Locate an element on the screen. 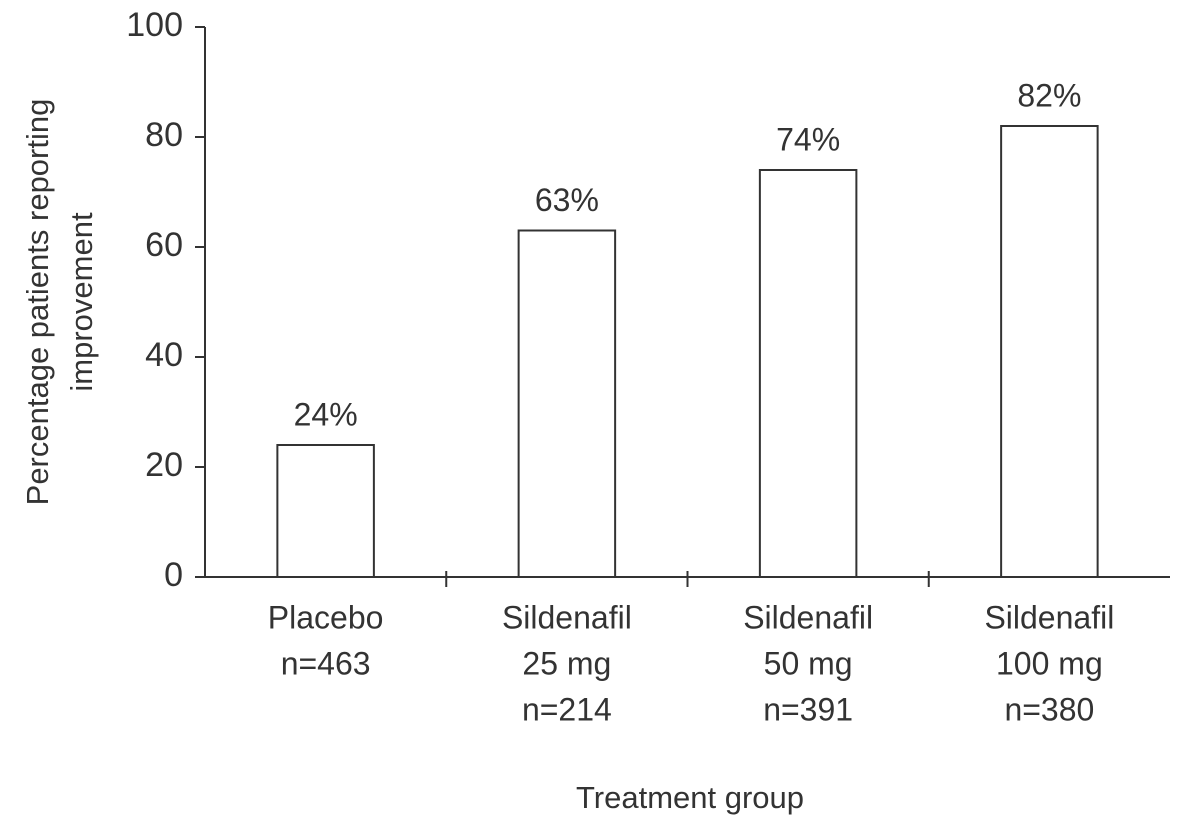  value-label: 63% is located at coordinates (567, 200).